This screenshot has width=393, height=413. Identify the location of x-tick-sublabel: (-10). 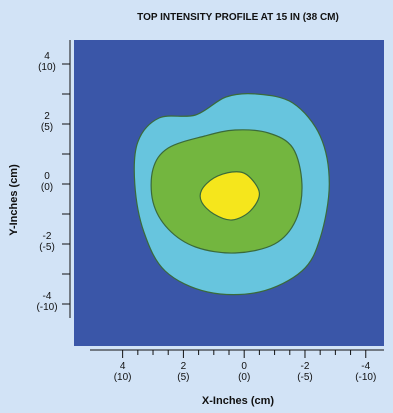
(365, 377).